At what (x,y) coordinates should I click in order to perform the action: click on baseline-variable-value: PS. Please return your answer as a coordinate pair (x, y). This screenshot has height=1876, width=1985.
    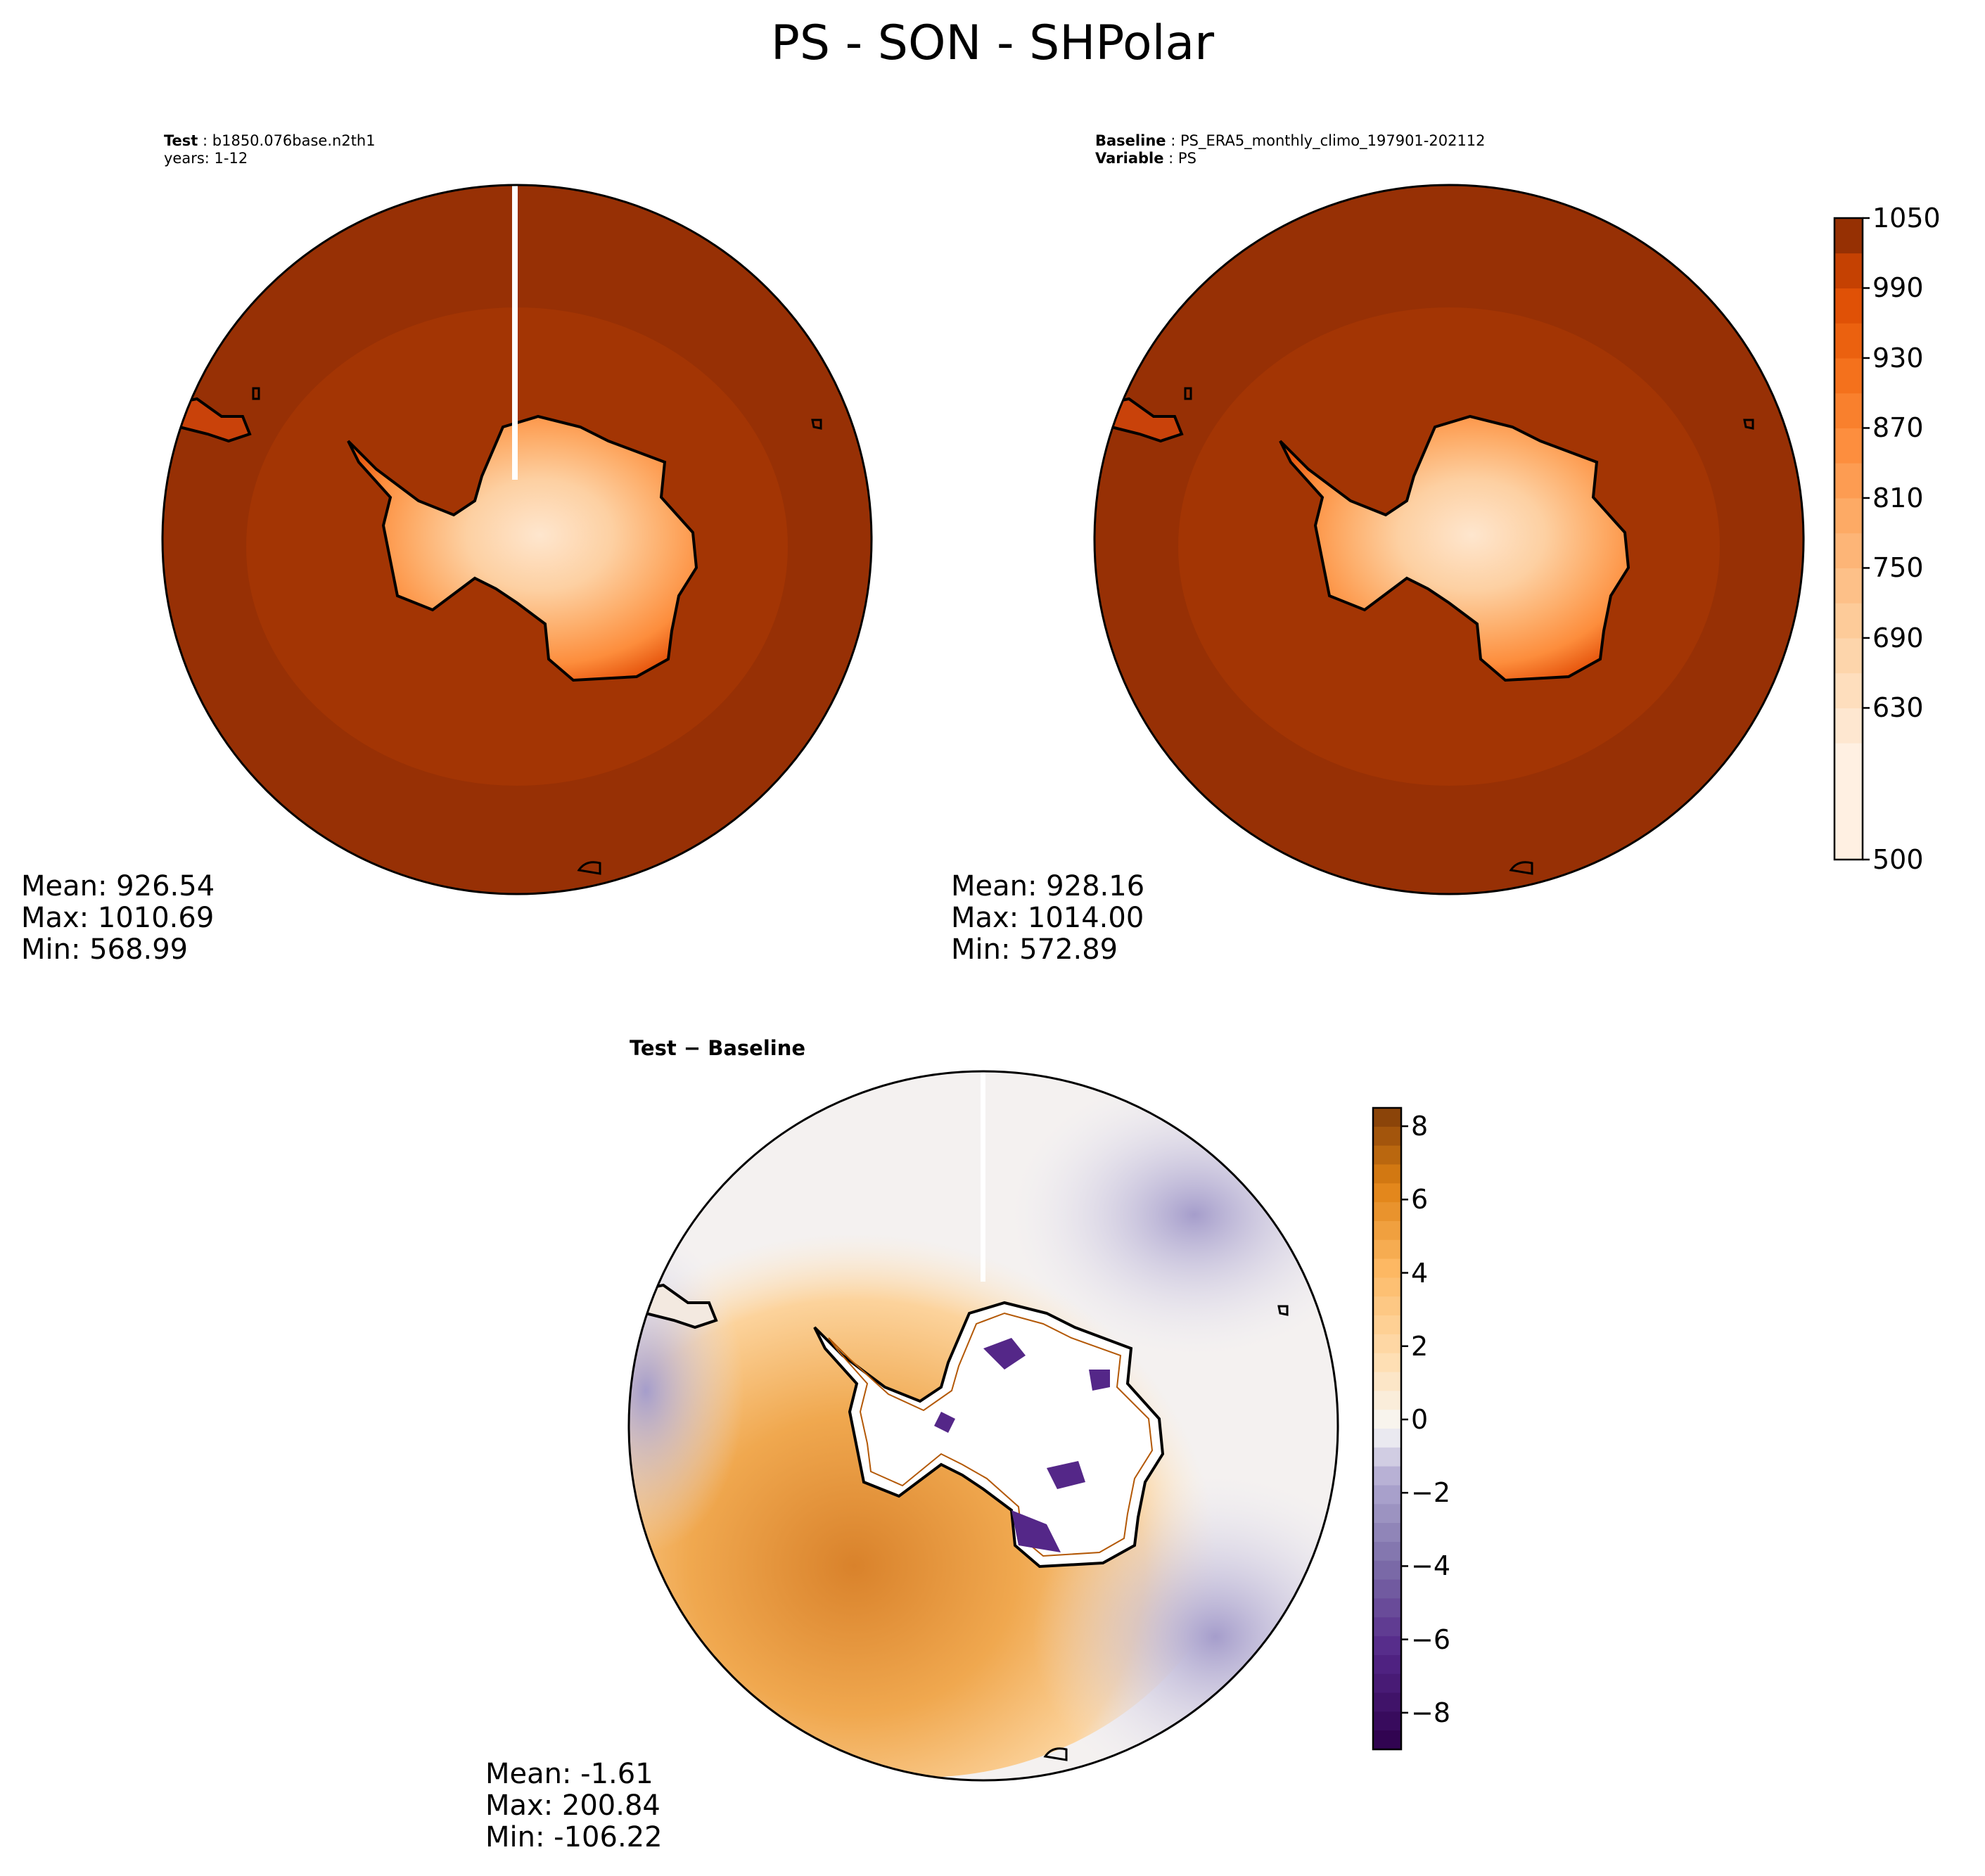
    Looking at the image, I should click on (1186, 158).